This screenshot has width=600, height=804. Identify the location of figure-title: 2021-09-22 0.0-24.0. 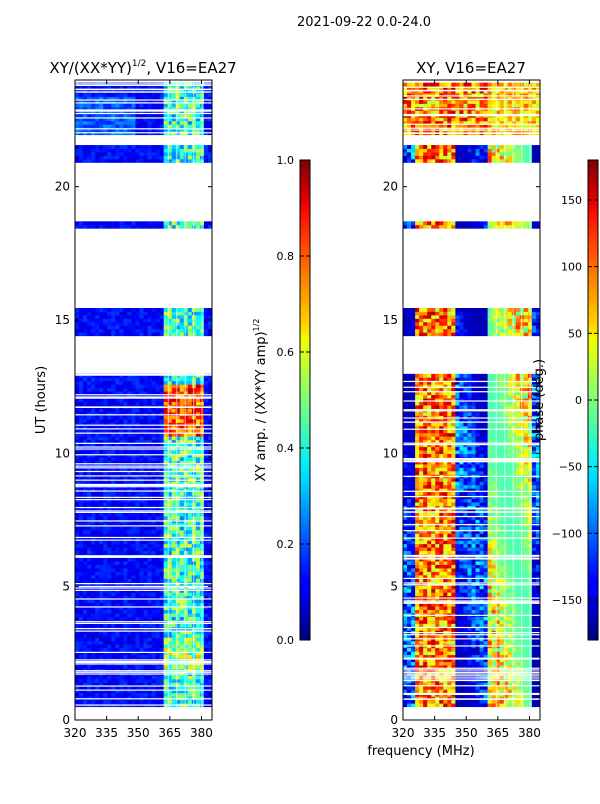
(364, 22).